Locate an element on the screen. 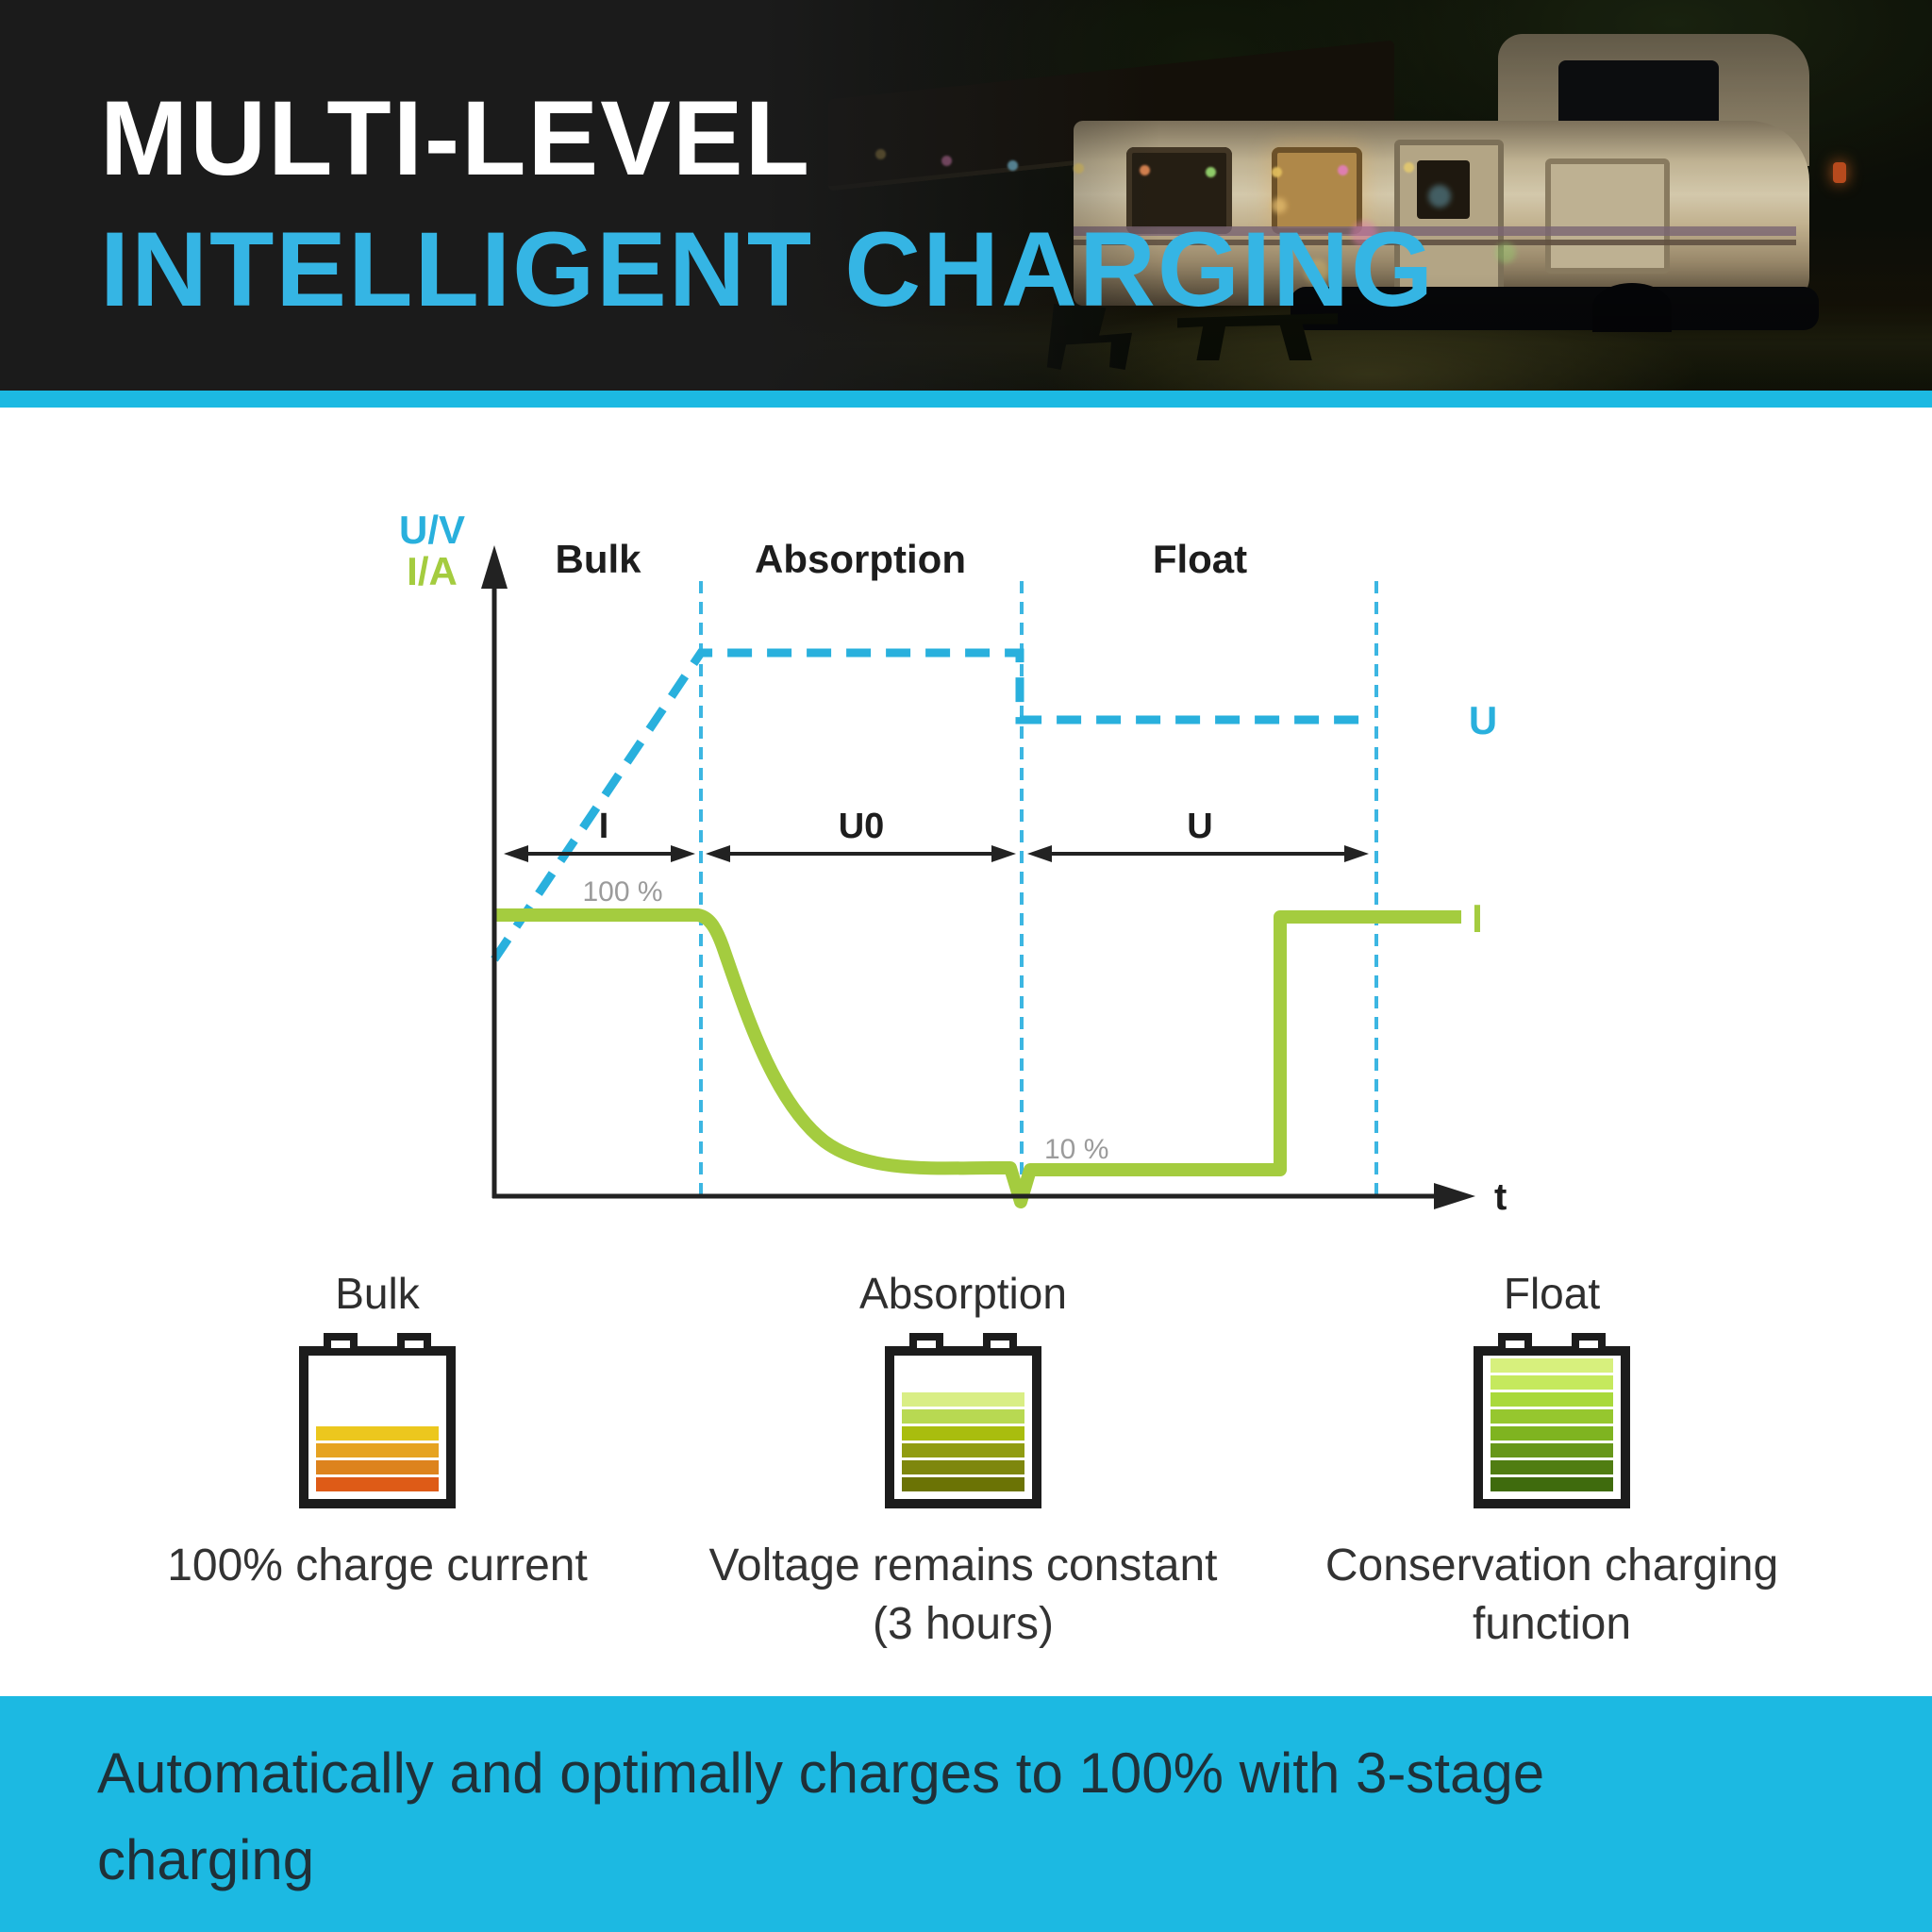 The width and height of the screenshot is (1932, 1932). voltage-series-label: U is located at coordinates (1483, 720).